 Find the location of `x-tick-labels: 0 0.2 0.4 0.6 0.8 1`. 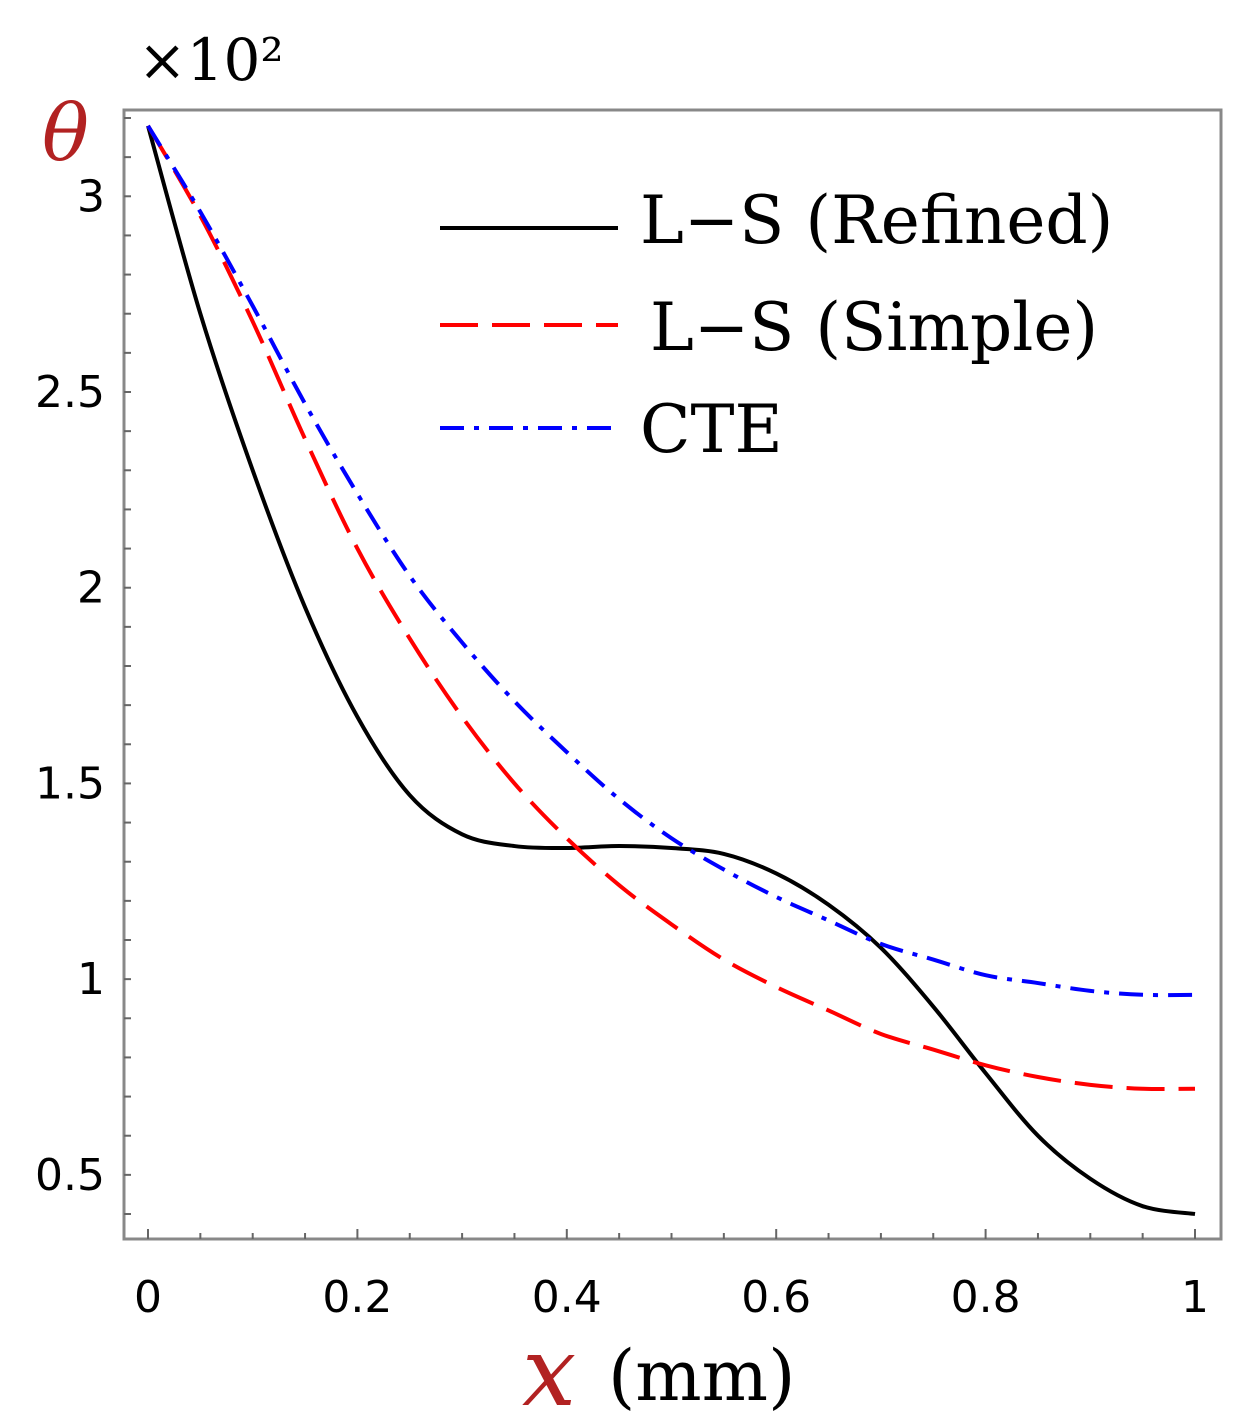

x-tick-labels: 0 0.2 0.4 0.6 0.8 1 is located at coordinates (671, 1297).